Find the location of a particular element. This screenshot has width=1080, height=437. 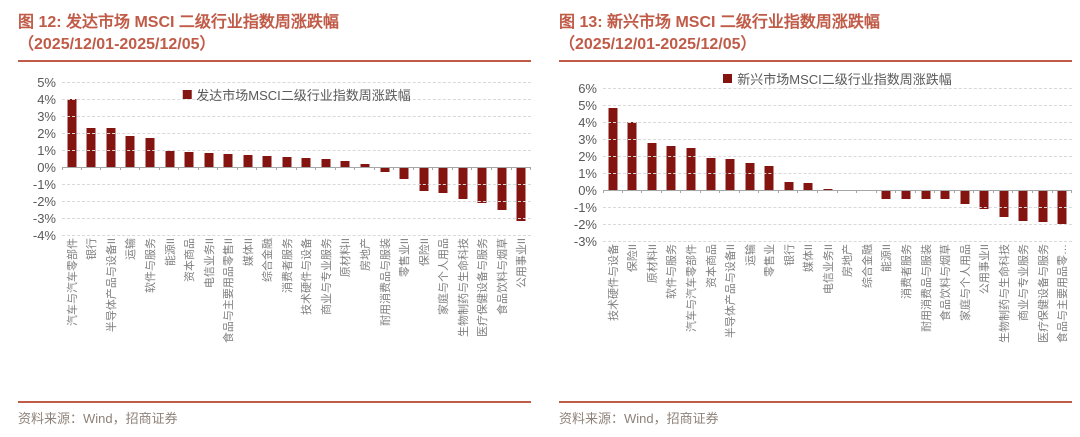

x-category-slot: 食品与主要用品零售II is located at coordinates (228, 318).